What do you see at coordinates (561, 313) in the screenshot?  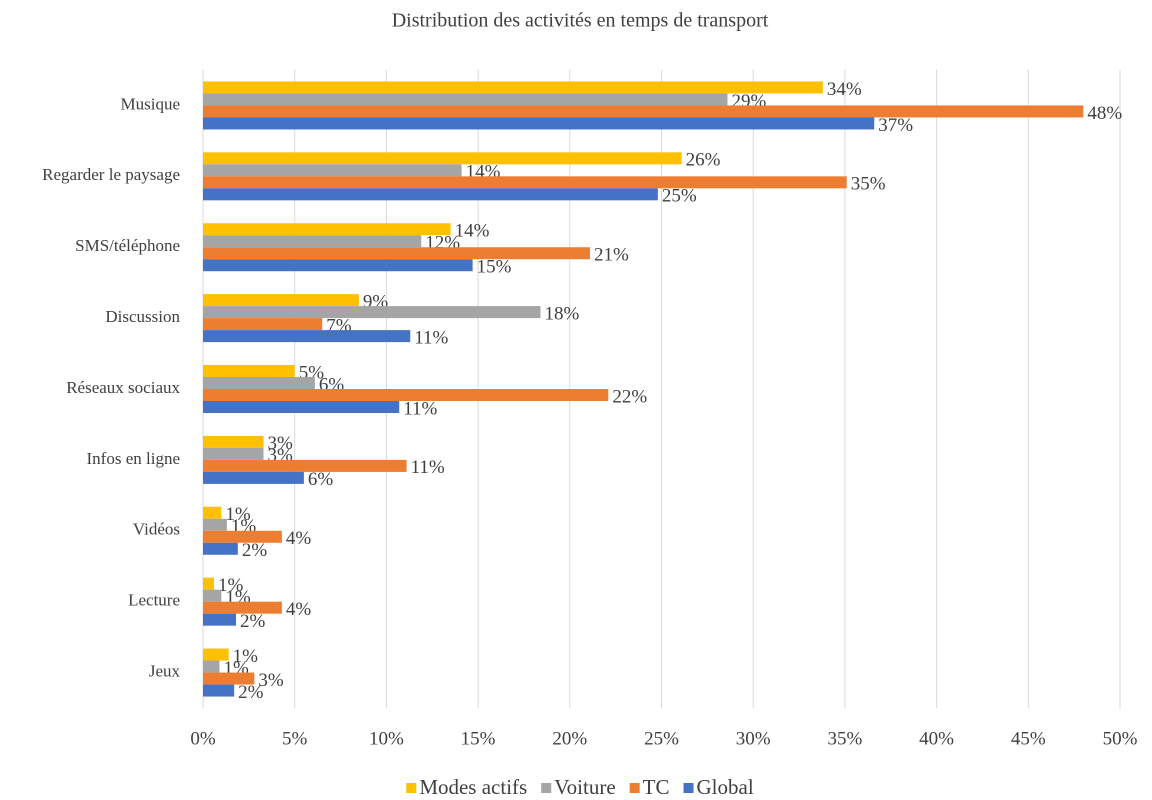 I see `data-label: 18%` at bounding box center [561, 313].